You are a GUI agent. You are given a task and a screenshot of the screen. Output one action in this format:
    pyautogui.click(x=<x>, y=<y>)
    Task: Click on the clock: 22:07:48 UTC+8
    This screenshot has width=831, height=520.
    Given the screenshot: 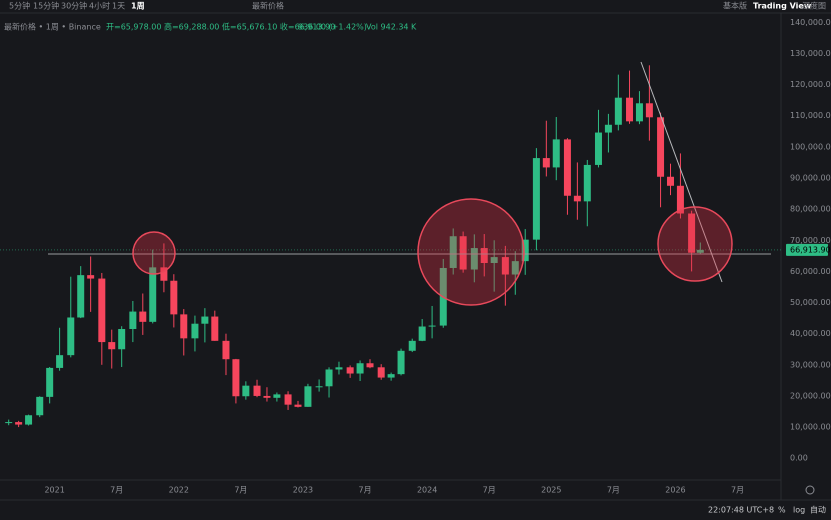 What is the action you would take?
    pyautogui.click(x=741, y=510)
    